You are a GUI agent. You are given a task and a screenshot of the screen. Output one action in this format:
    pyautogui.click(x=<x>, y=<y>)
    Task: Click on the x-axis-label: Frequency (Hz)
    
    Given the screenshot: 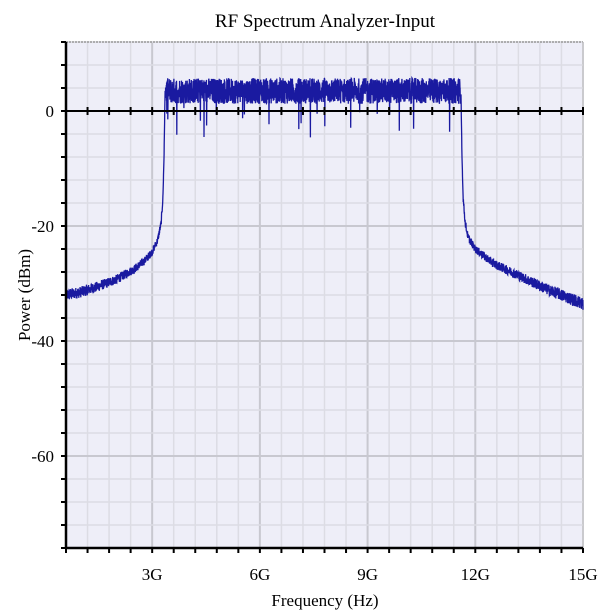 What is the action you would take?
    pyautogui.click(x=324, y=600)
    